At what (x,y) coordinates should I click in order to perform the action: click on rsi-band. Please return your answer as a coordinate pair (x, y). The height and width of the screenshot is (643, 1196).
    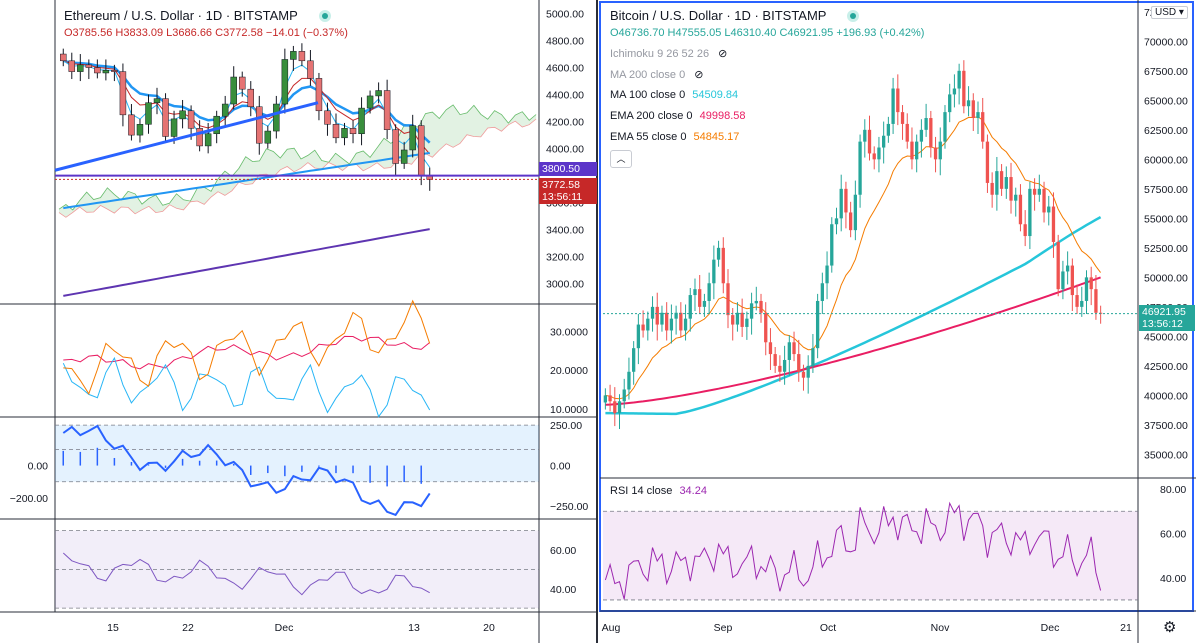
    Looking at the image, I should click on (870, 555).